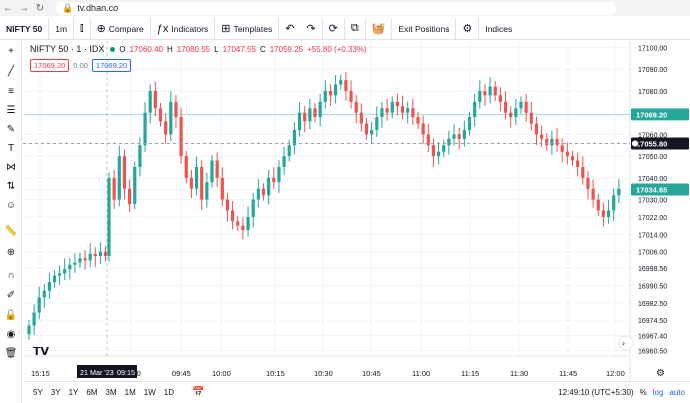  What do you see at coordinates (111, 392) in the screenshot?
I see `range-3m: 3M` at bounding box center [111, 392].